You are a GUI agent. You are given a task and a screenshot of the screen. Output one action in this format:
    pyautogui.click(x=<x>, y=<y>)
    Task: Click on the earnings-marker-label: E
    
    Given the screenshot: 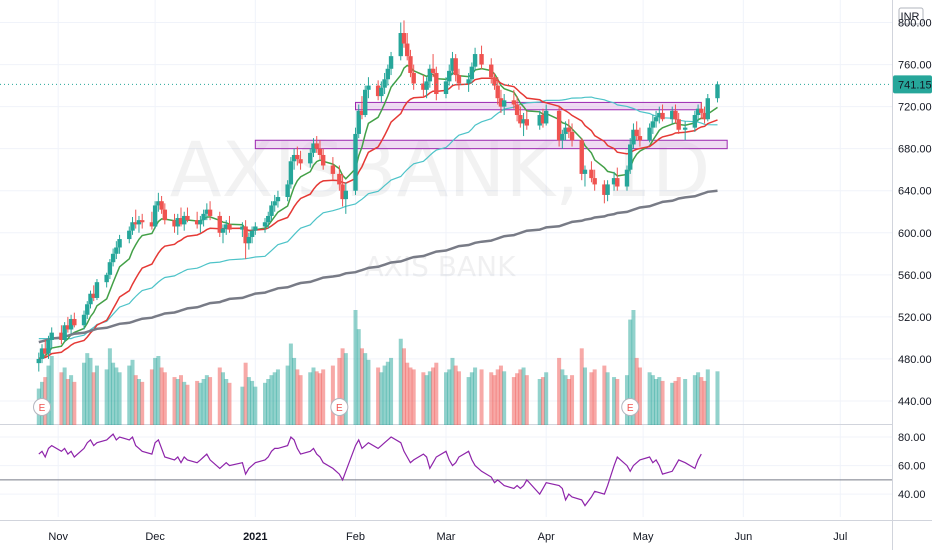 What is the action you would take?
    pyautogui.click(x=42, y=408)
    